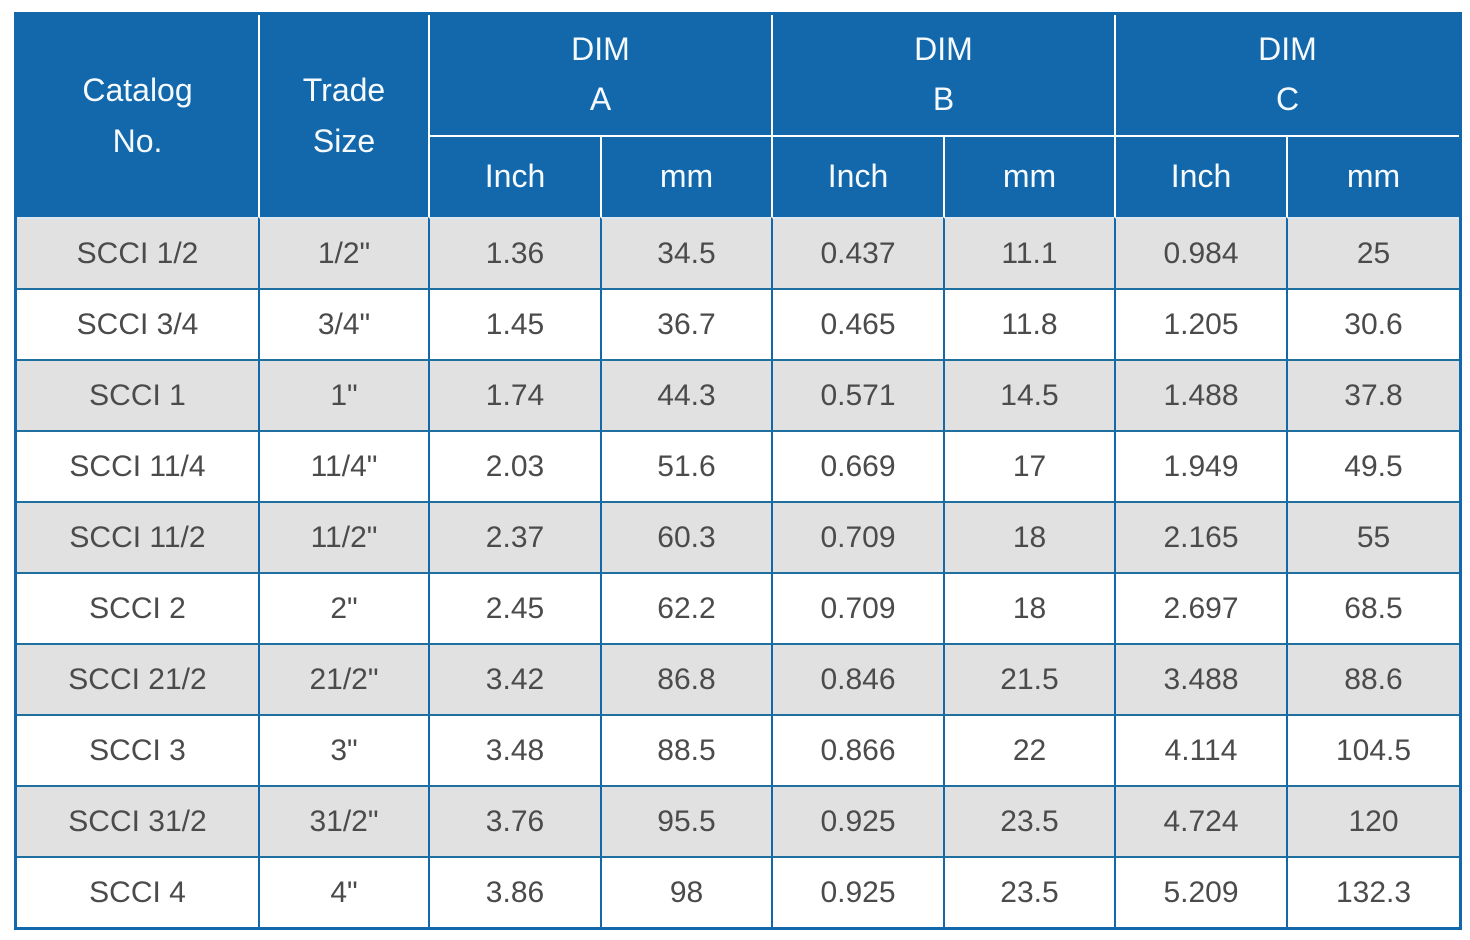  Describe the element at coordinates (1028, 394) in the screenshot. I see `cell-dim-b-mm: 14.5` at that location.